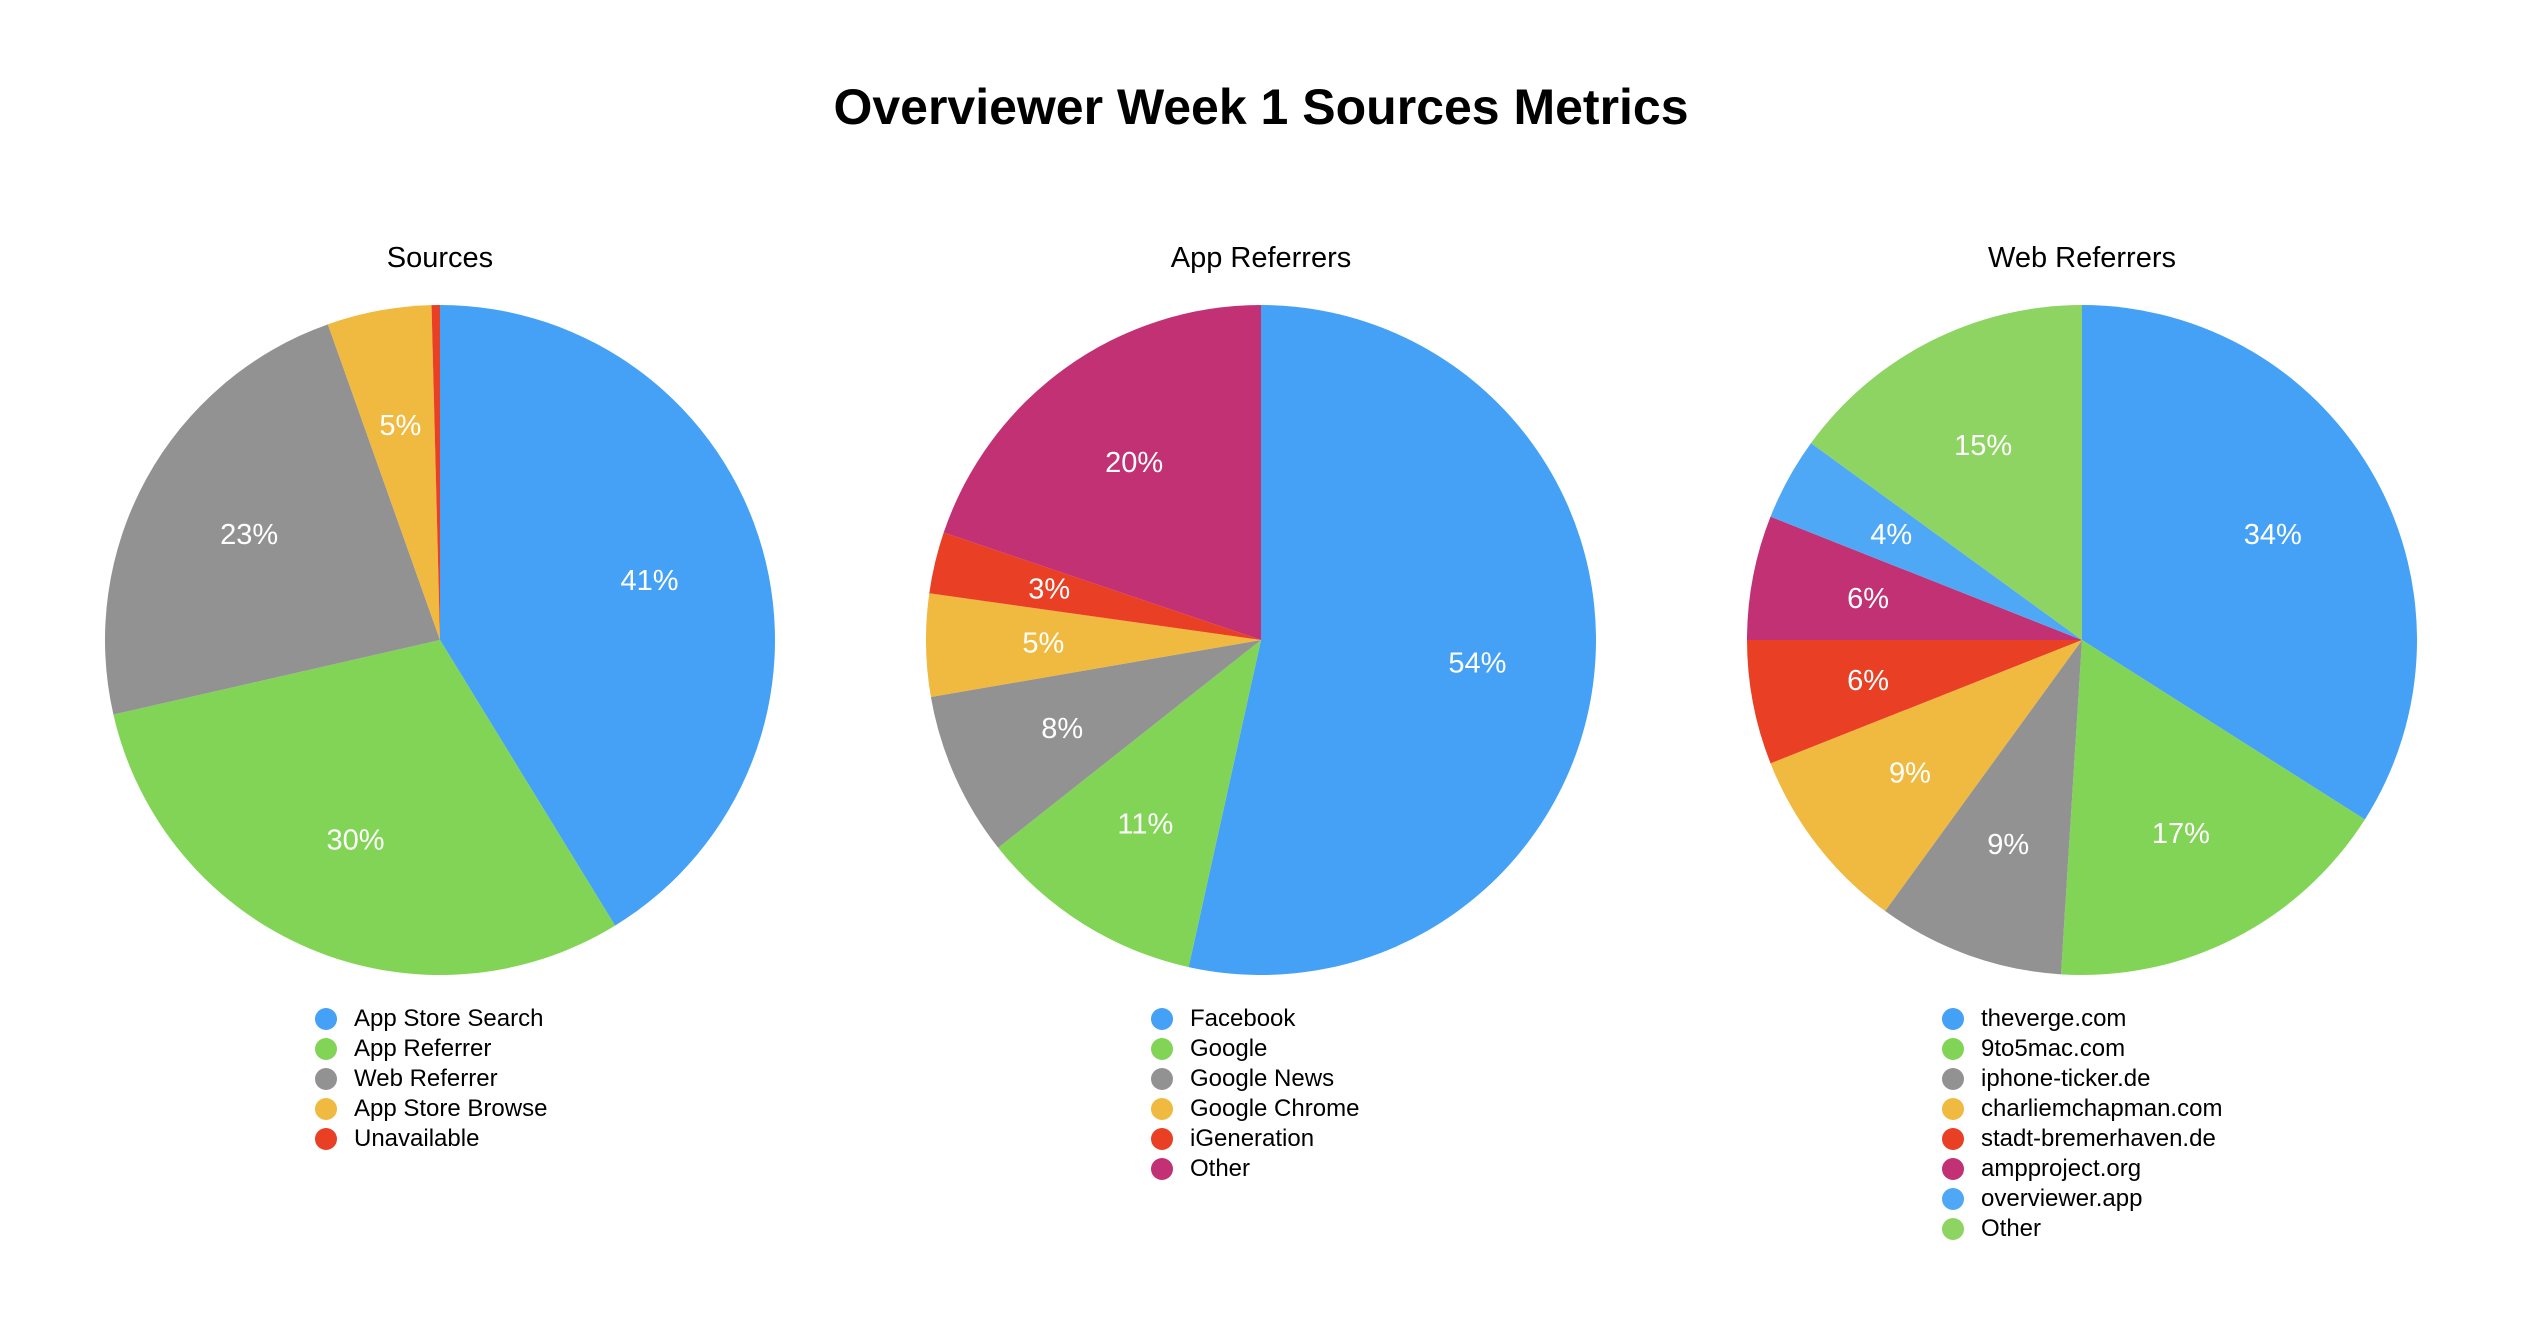 This screenshot has width=2522, height=1320. What do you see at coordinates (1983, 807) in the screenshot?
I see `pie-slice-iphone-ticker-de` at bounding box center [1983, 807].